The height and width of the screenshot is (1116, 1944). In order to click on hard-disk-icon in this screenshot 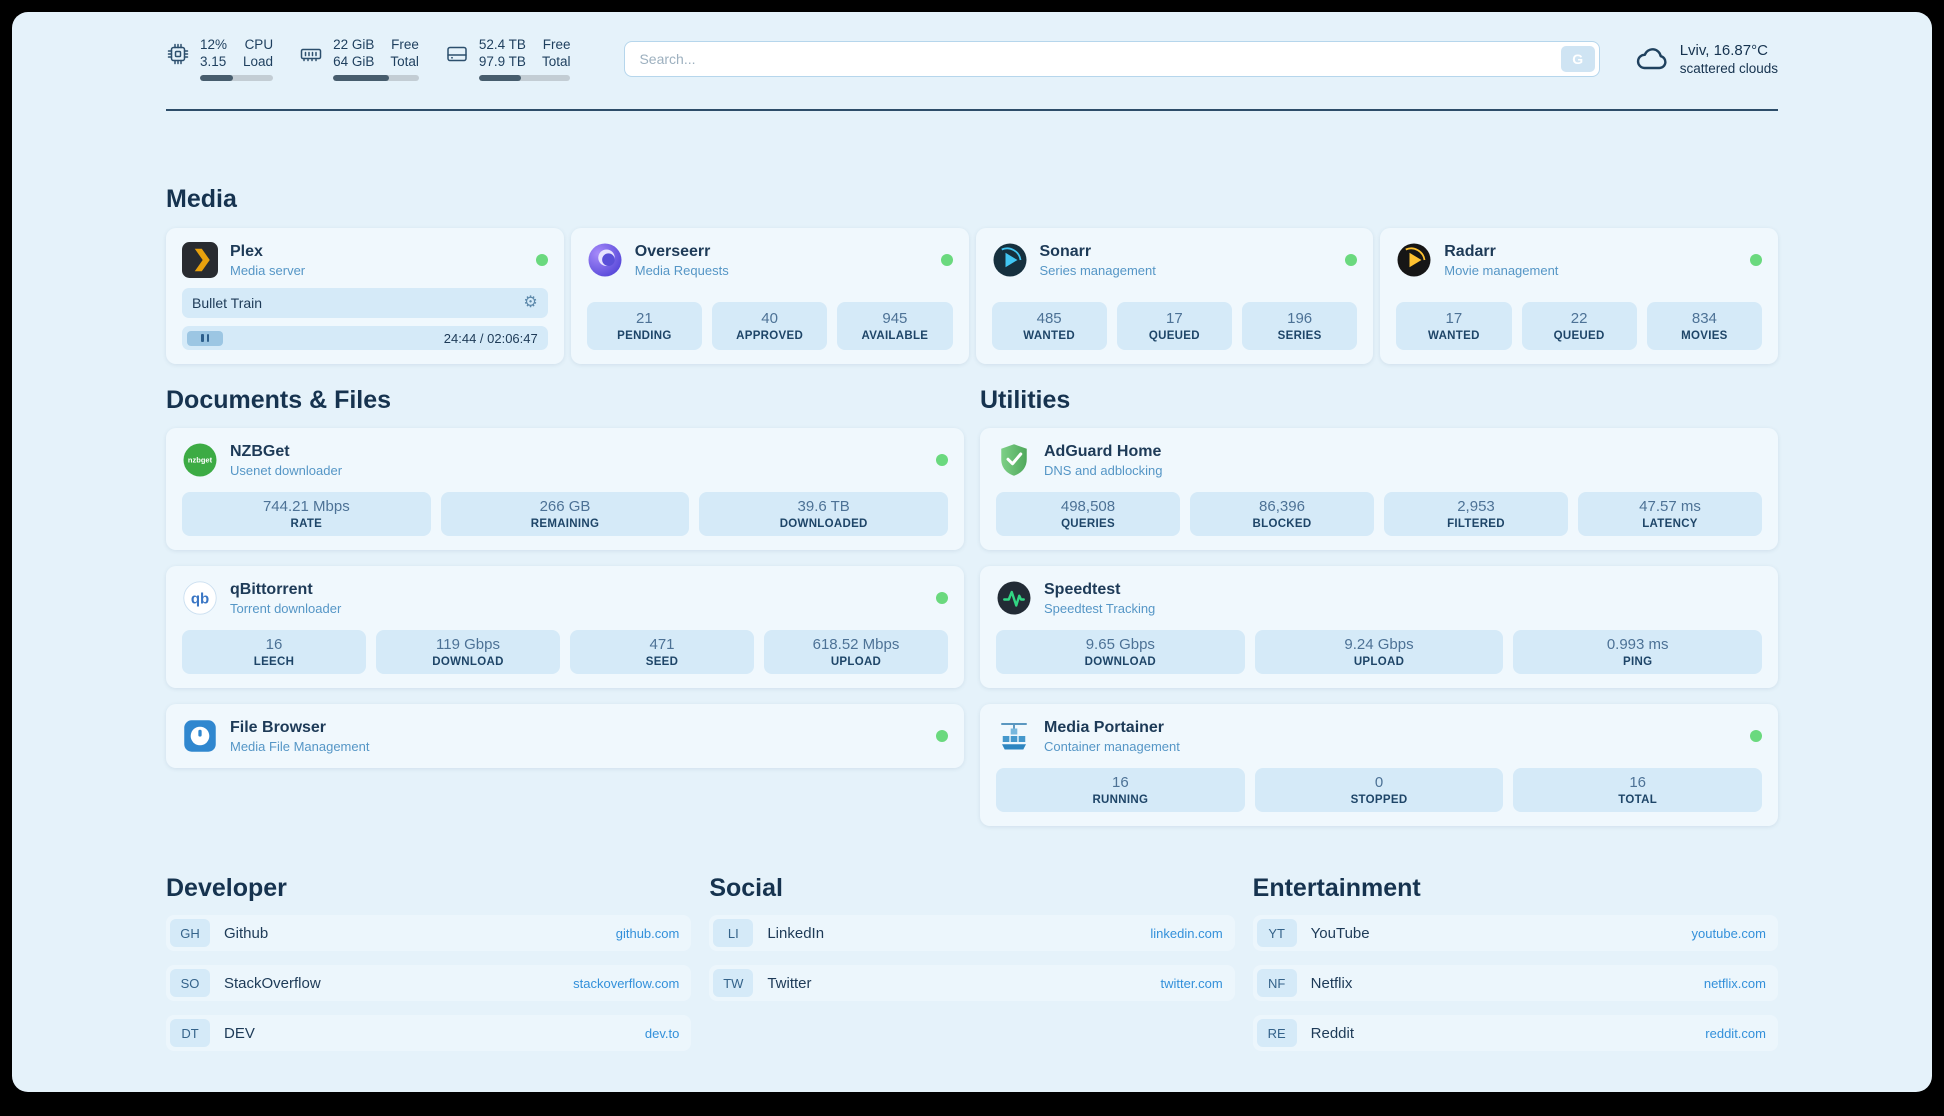, I will do `click(457, 54)`.